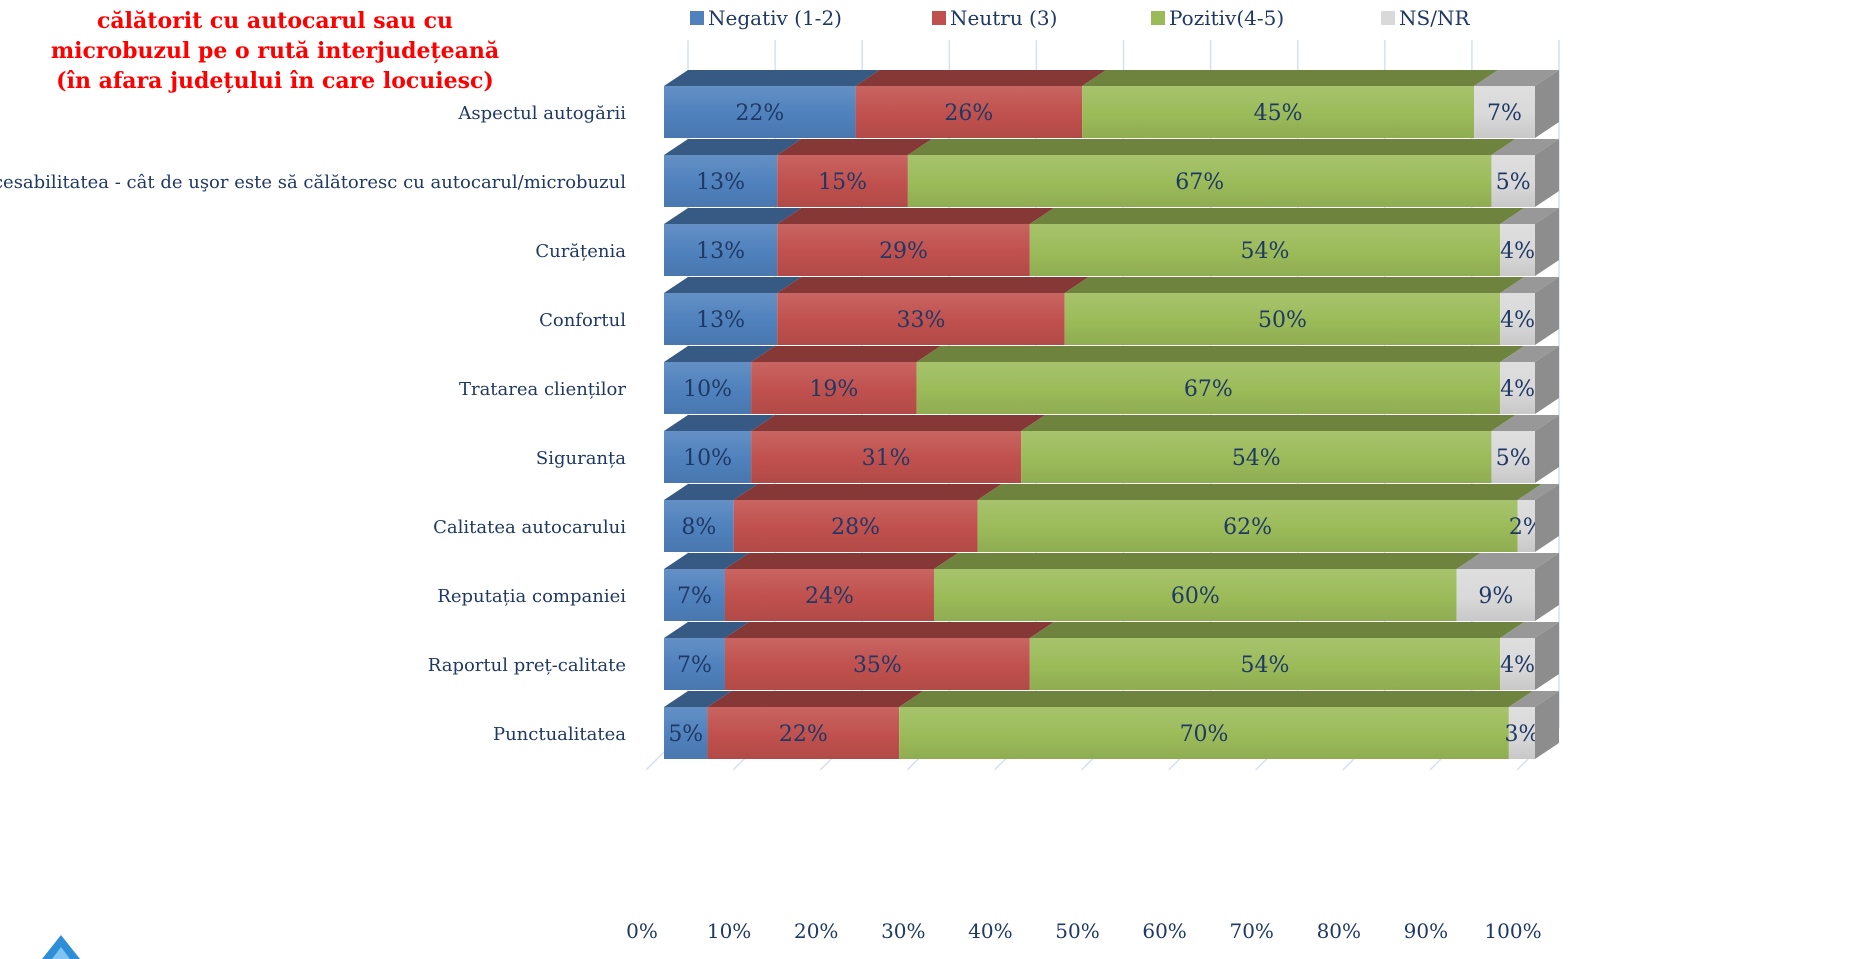 This screenshot has height=959, width=1859. I want to click on subtitle-line-2: microbuzul pe o rută interjudețeană, so click(275, 51).